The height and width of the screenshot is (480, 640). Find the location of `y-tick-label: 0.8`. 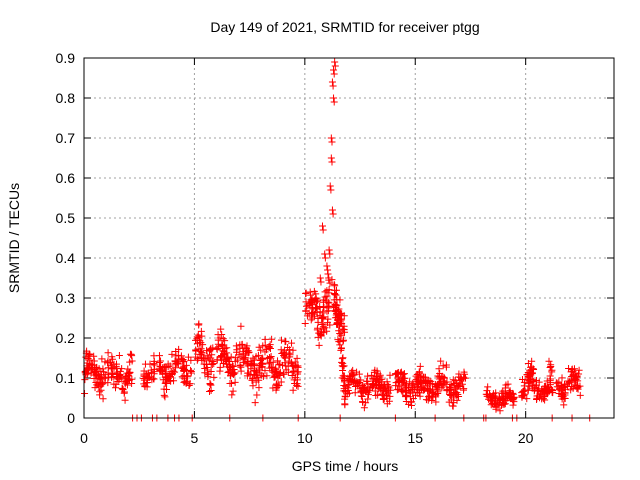

y-tick-label: 0.8 is located at coordinates (66, 98).